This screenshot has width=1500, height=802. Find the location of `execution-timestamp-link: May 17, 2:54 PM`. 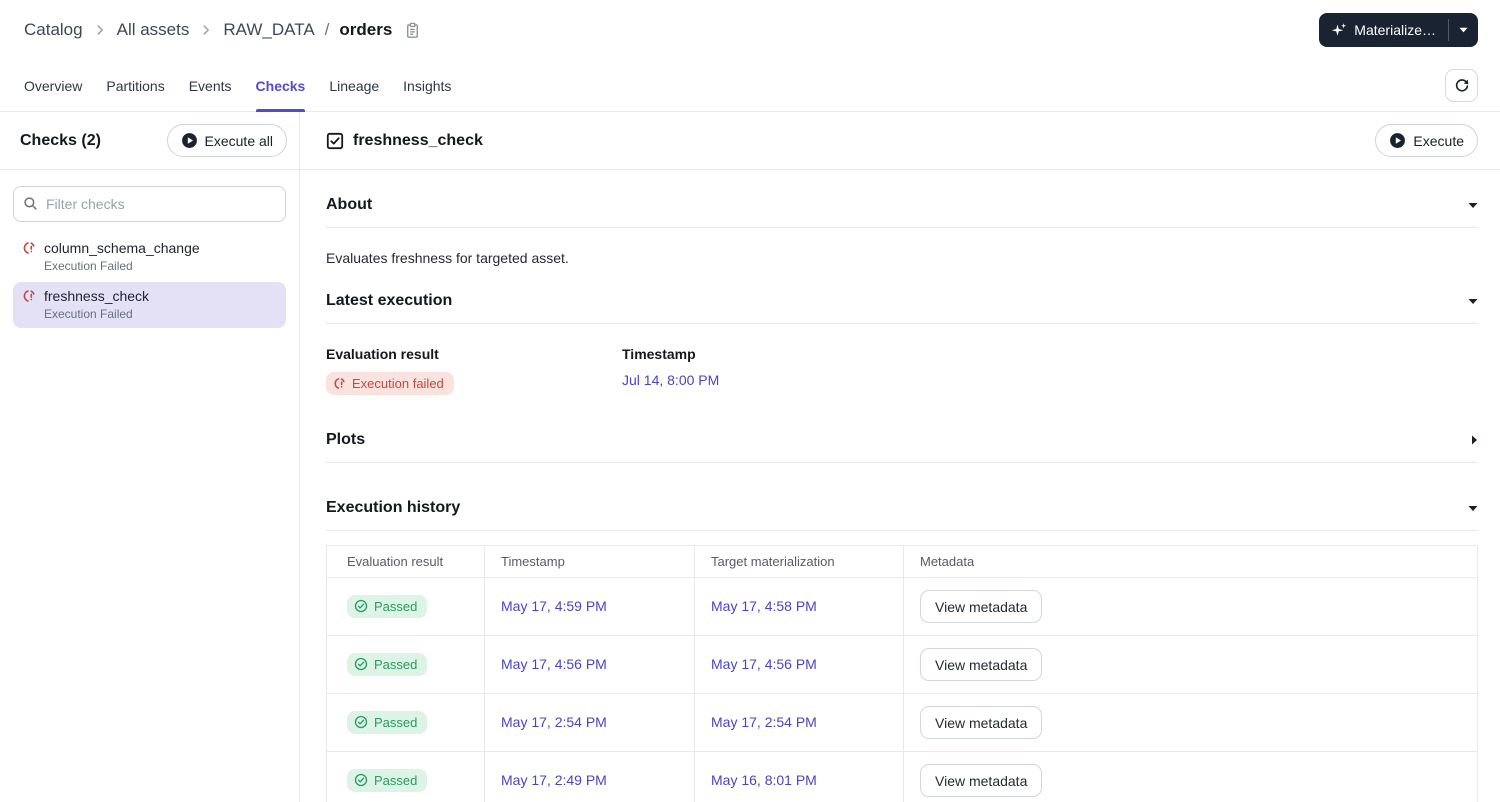

execution-timestamp-link: May 17, 2:54 PM is located at coordinates (554, 721).